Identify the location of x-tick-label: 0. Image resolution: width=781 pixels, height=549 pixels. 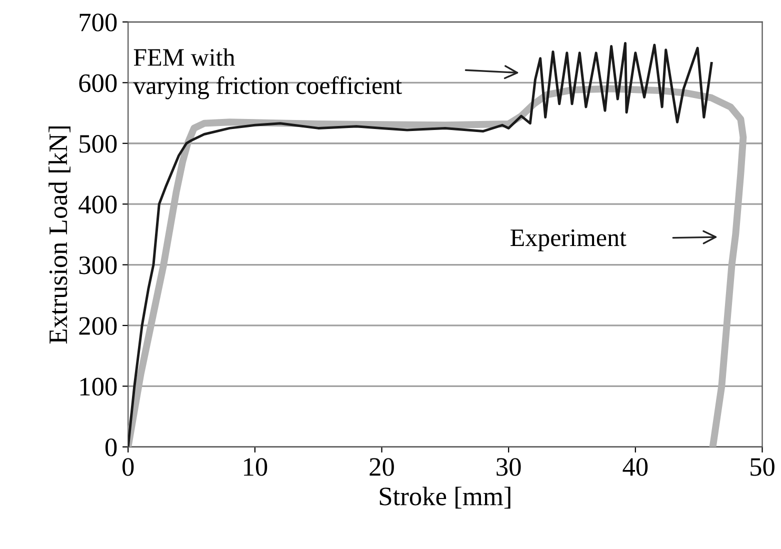
(128, 467).